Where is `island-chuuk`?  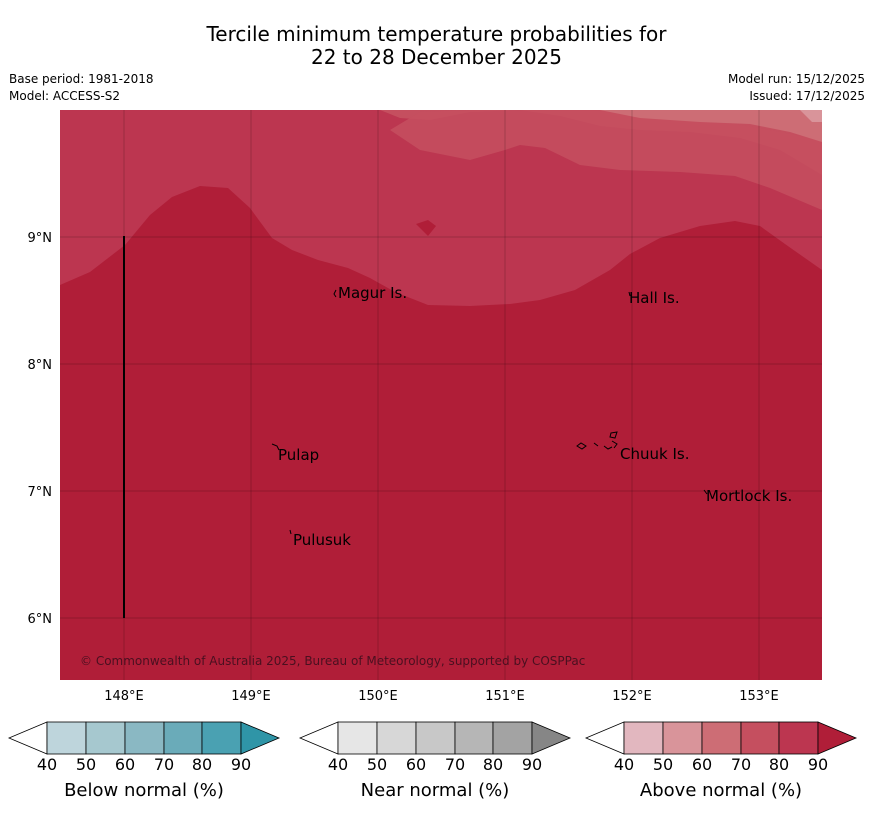
island-chuuk is located at coordinates (597, 440).